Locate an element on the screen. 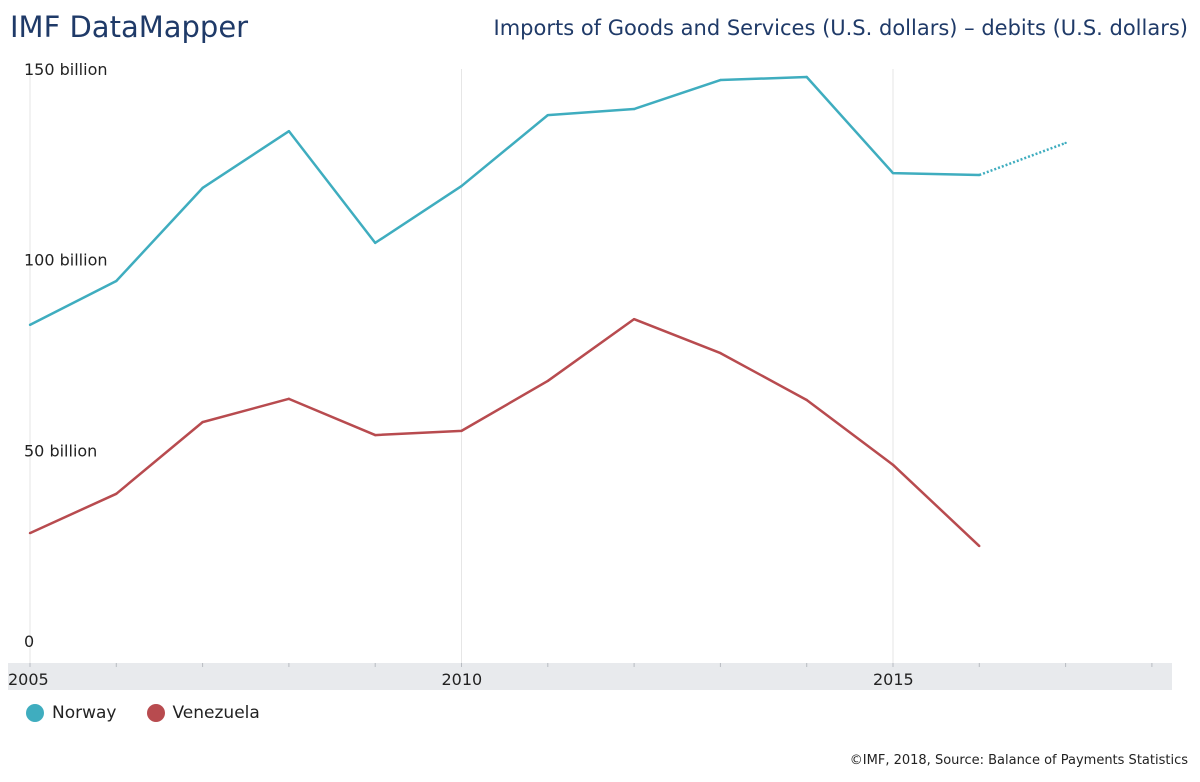 The width and height of the screenshot is (1200, 782). legend-marker-venezuela is located at coordinates (155, 713).